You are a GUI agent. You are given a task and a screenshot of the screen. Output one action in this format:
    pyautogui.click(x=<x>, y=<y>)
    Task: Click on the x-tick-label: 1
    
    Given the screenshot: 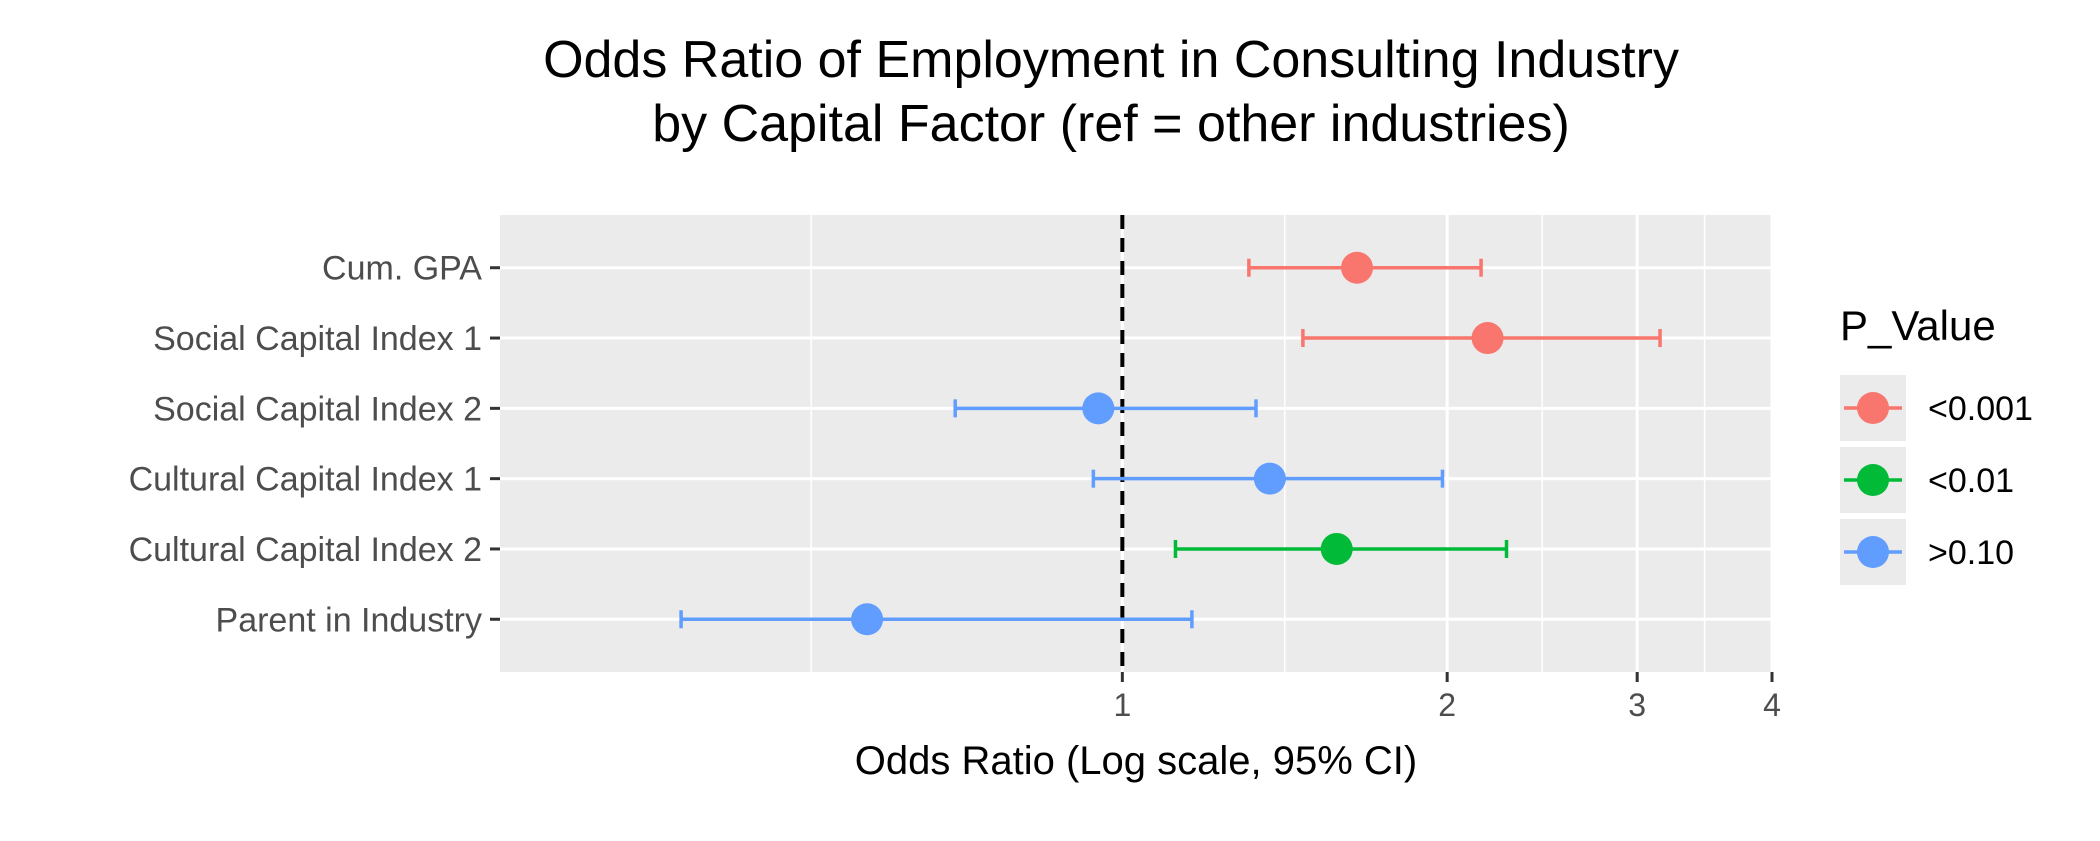 What is the action you would take?
    pyautogui.click(x=1122, y=705)
    